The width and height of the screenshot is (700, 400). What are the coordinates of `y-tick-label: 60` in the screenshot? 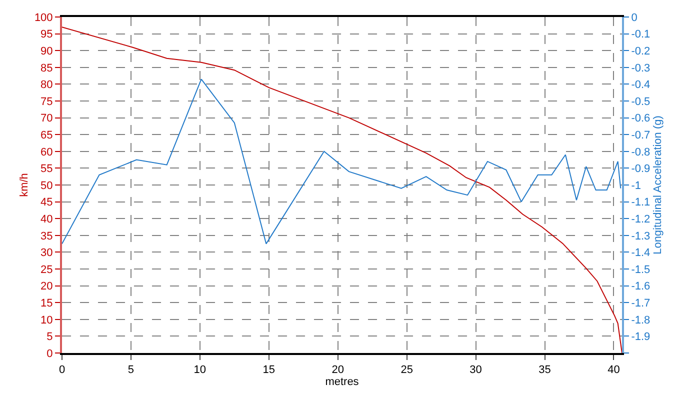 It's located at (46, 152).